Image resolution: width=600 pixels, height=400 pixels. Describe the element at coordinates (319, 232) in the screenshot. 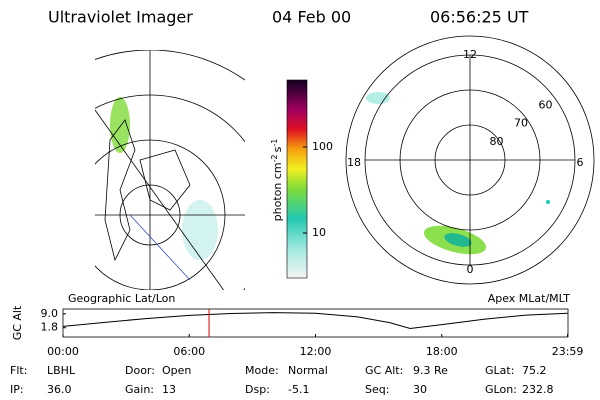

I see `colorbar-tick-label: 10` at that location.